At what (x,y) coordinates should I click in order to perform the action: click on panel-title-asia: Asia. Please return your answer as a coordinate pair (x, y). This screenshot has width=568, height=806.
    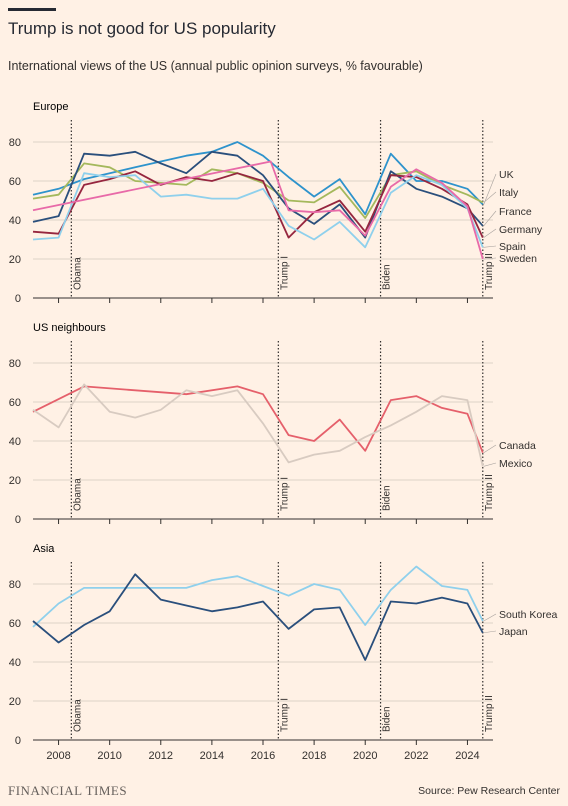
    Looking at the image, I should click on (44, 549).